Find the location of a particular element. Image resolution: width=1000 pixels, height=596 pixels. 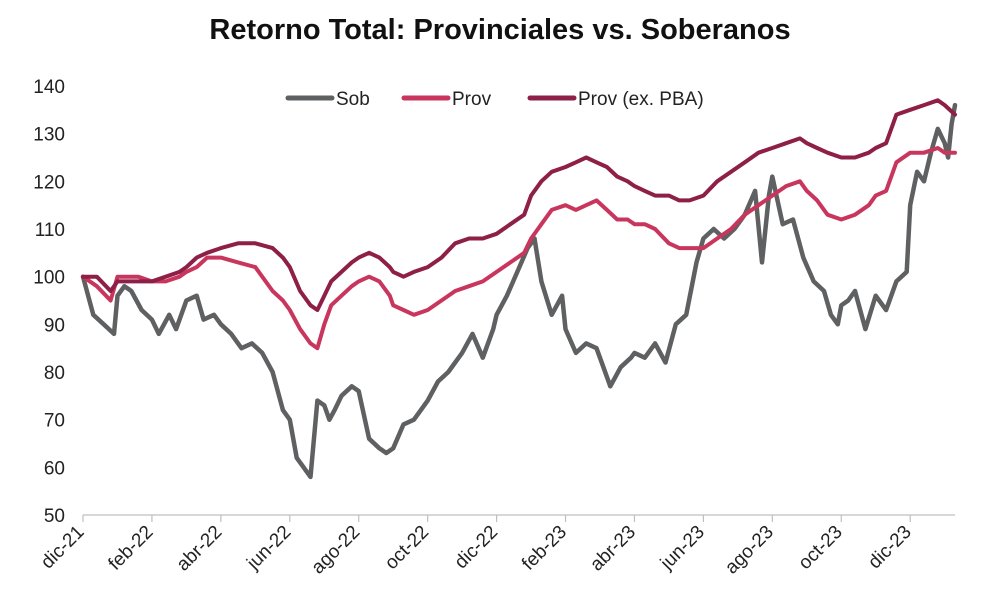

legend-label: Sob is located at coordinates (353, 99).